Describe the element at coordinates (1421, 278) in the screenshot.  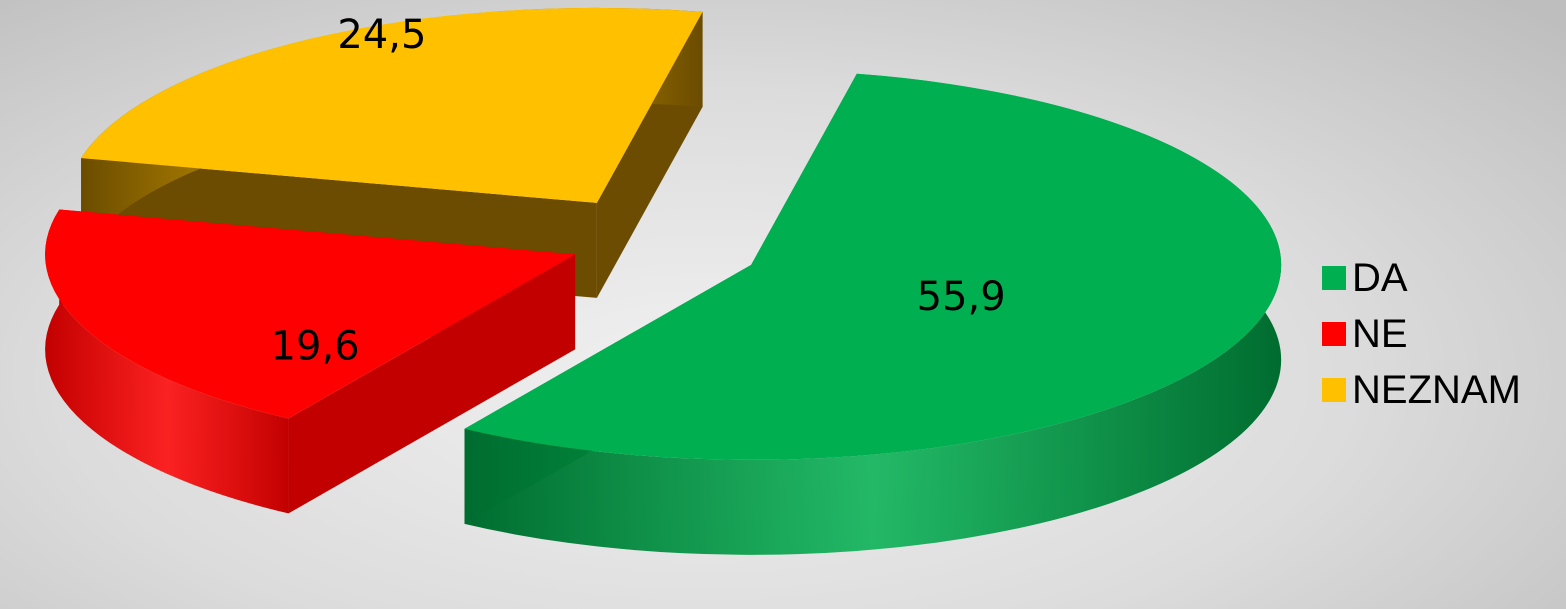
I see `legend-item-da: DA` at that location.